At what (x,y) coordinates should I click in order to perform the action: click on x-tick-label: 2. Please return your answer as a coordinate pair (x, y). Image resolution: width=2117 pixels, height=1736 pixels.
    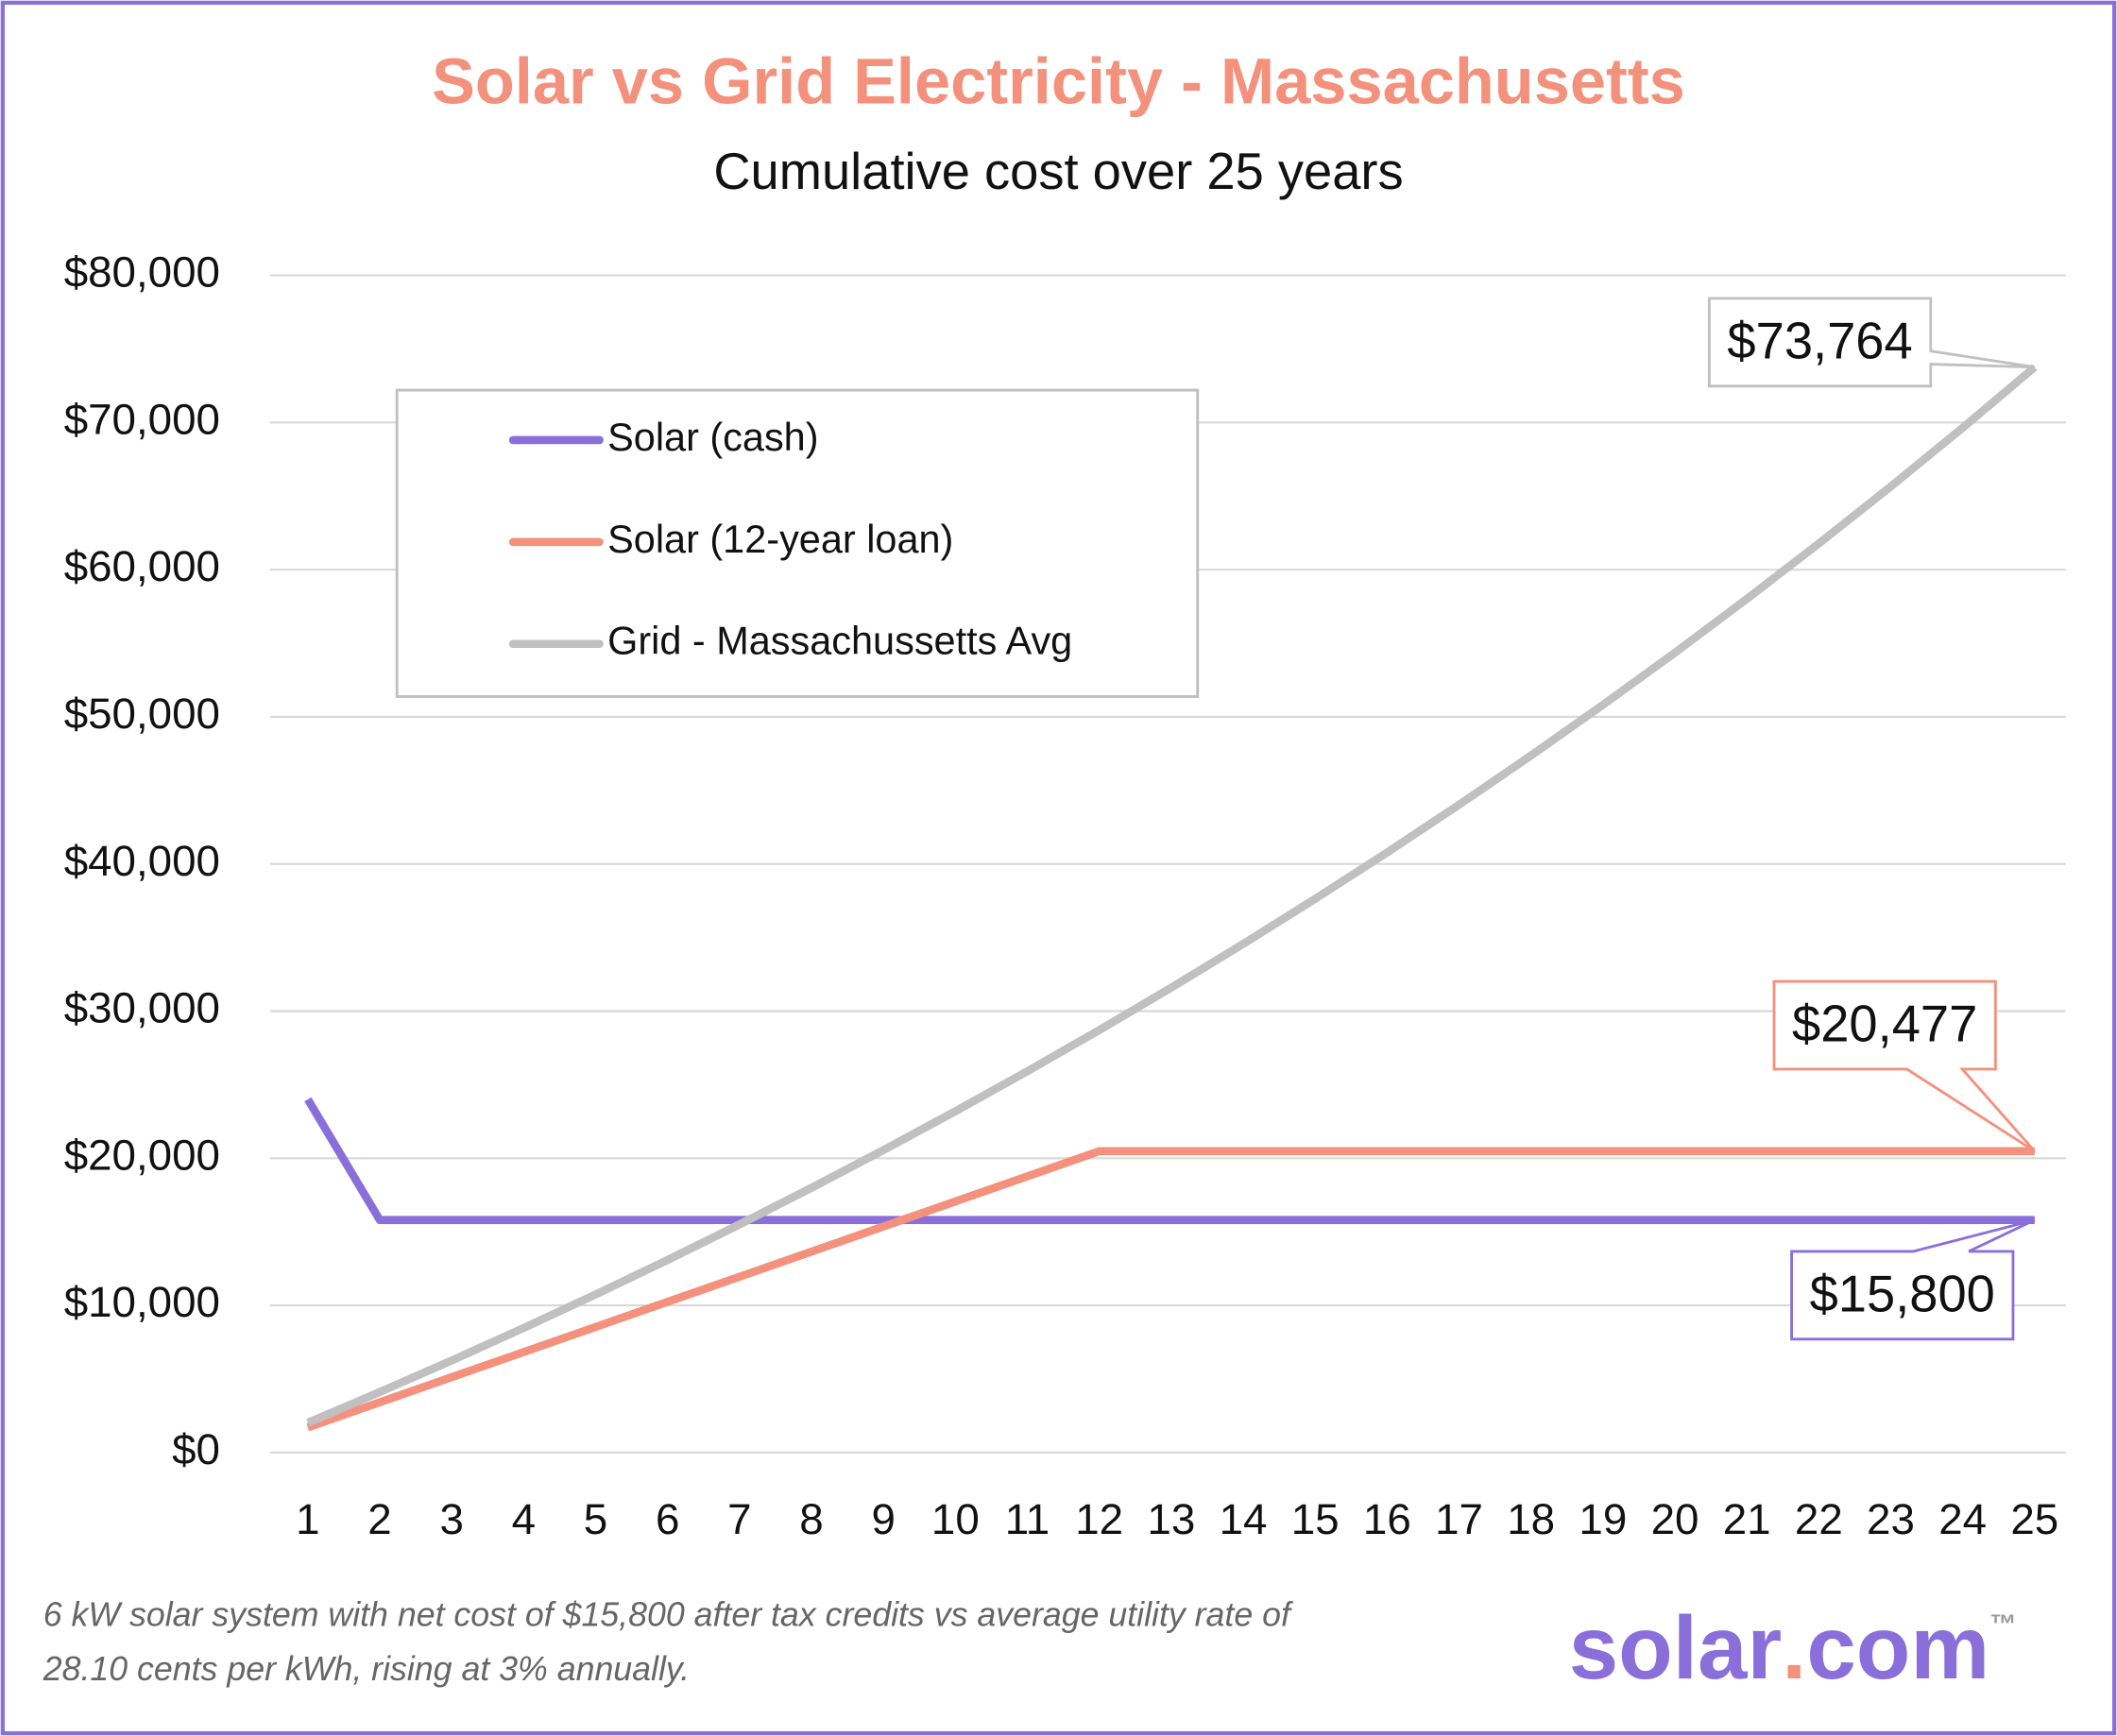
    Looking at the image, I should click on (379, 1519).